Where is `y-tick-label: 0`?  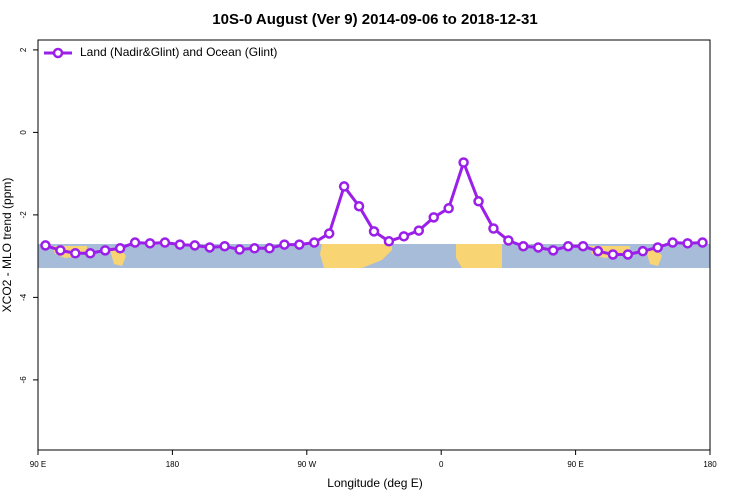
y-tick-label: 0 is located at coordinates (23, 132).